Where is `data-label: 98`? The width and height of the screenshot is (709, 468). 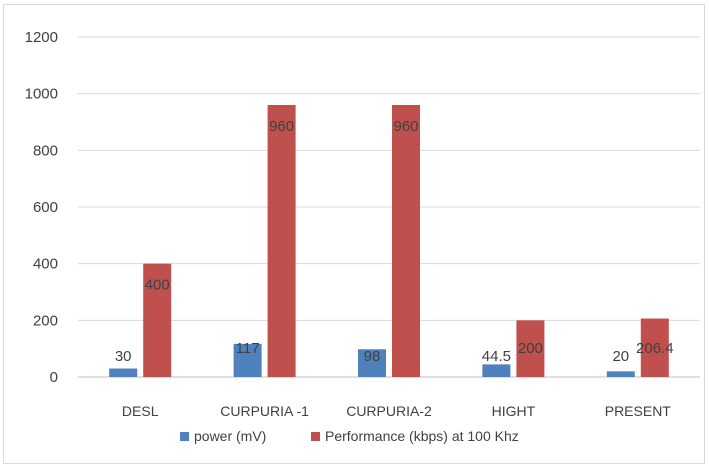
data-label: 98 is located at coordinates (372, 356).